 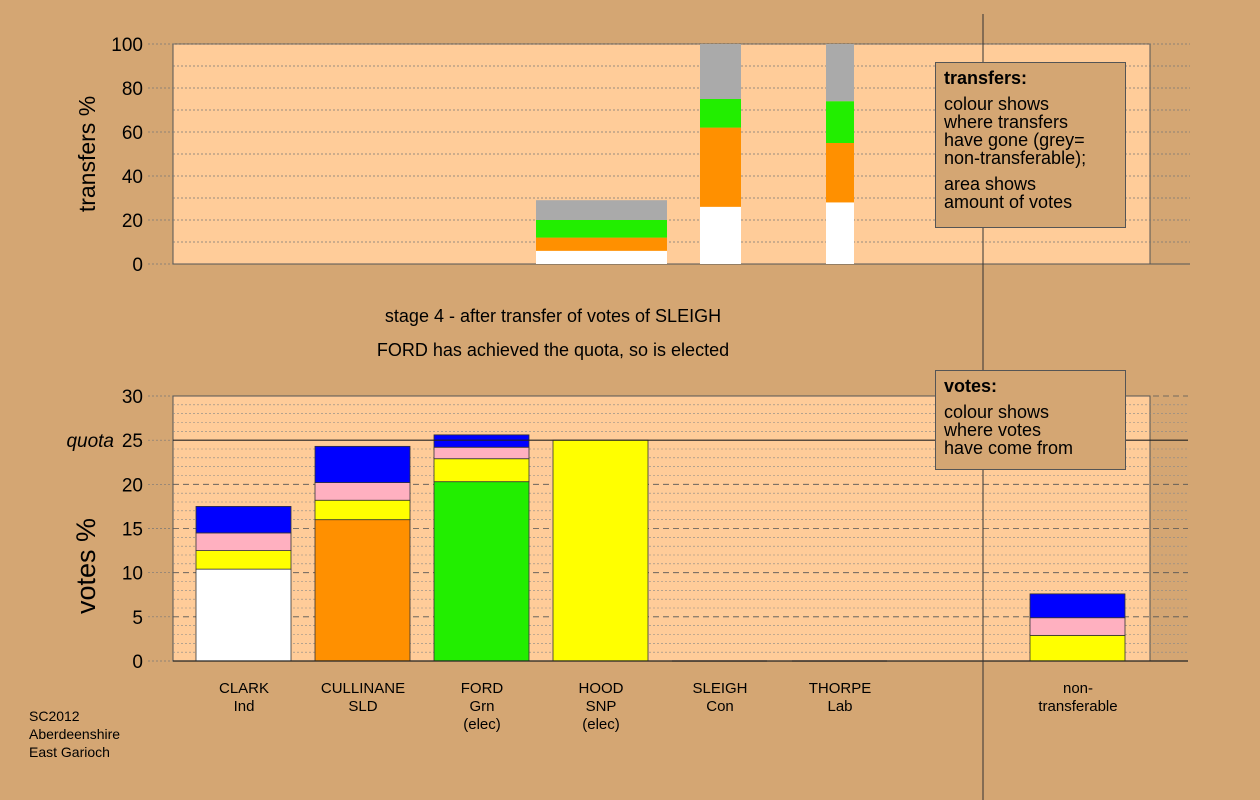 What do you see at coordinates (87, 154) in the screenshot?
I see `transfers-axis-label: transfers %` at bounding box center [87, 154].